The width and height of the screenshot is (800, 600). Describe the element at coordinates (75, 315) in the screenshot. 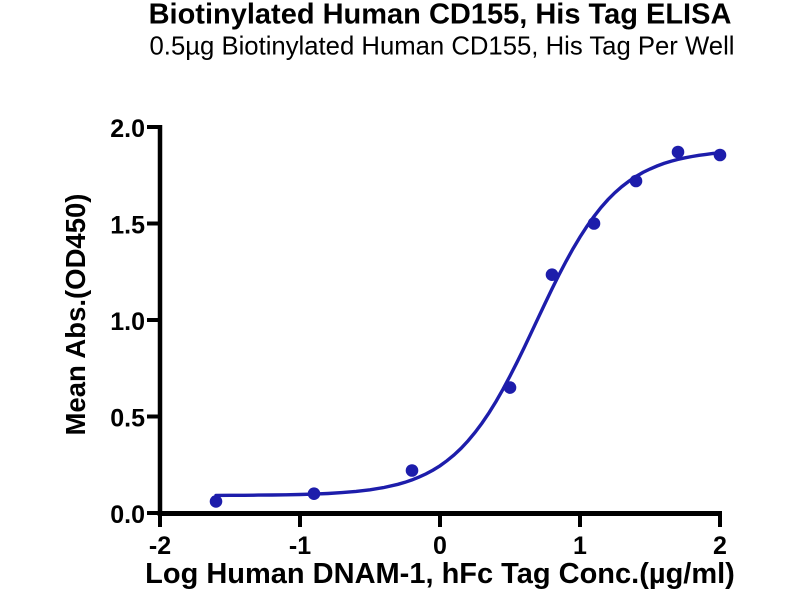

I see `svg-text: Mean Abs.(OD450)` at that location.